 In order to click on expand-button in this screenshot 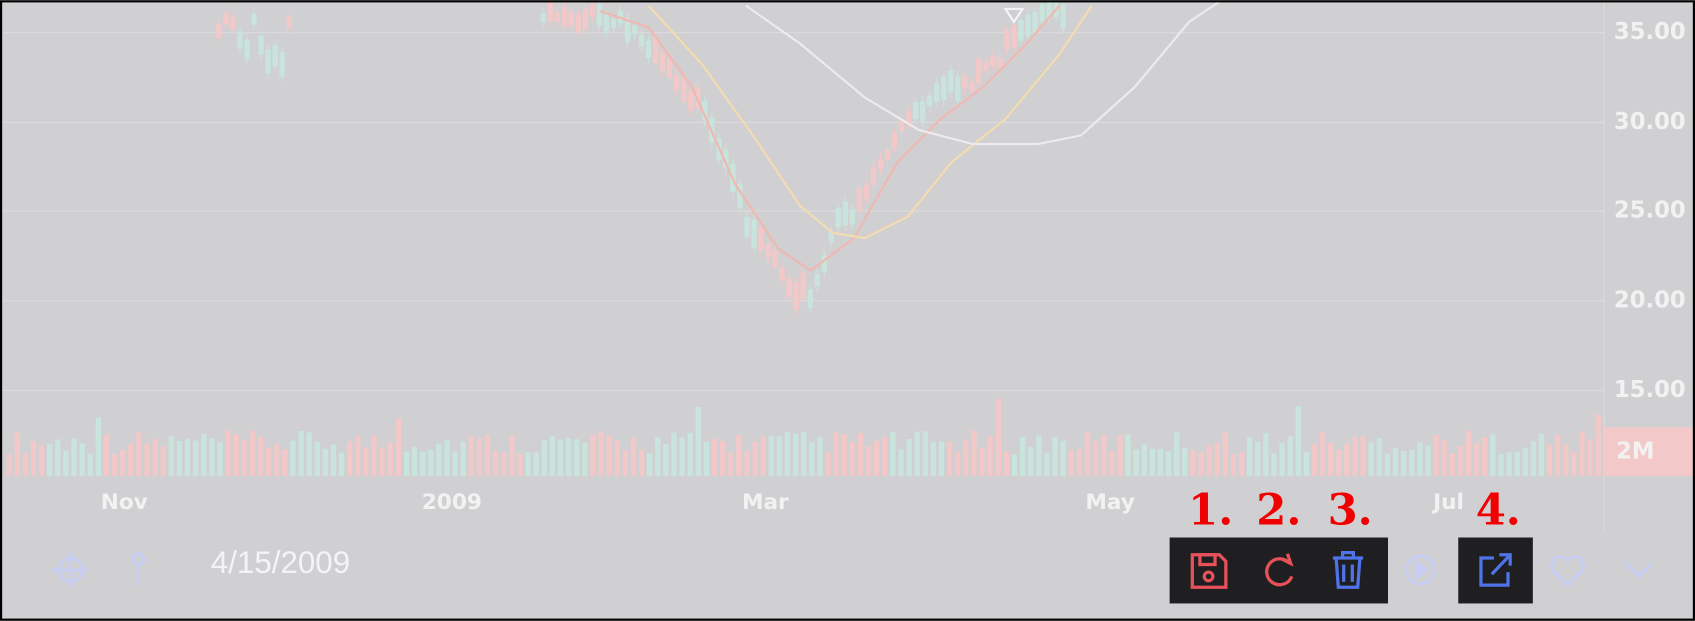, I will do `click(1638, 570)`.